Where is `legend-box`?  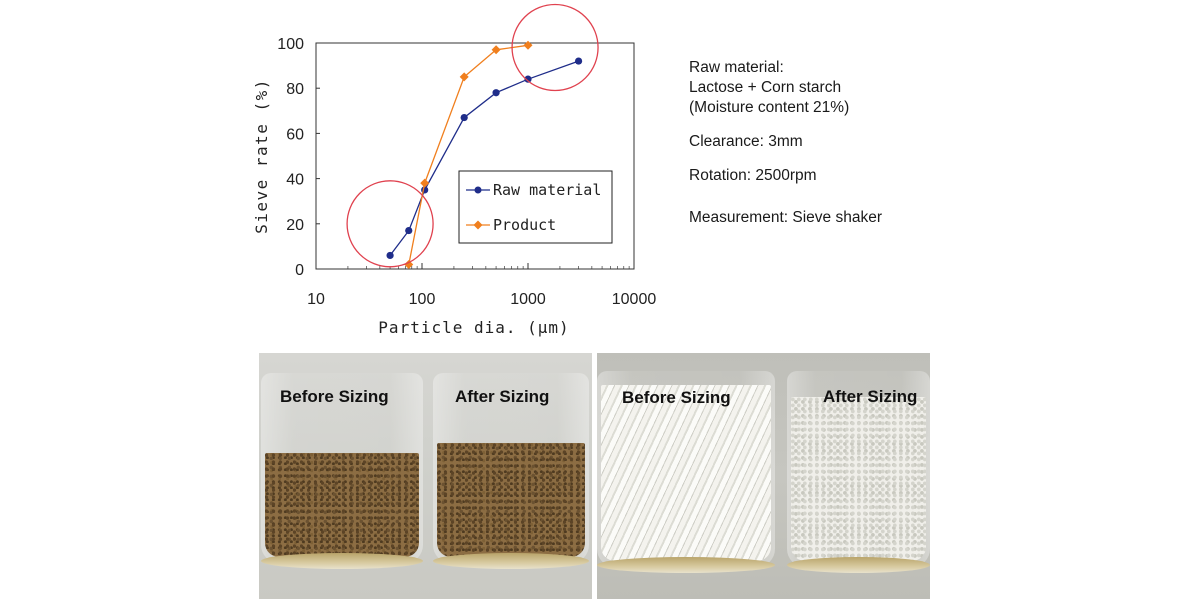 legend-box is located at coordinates (535, 207).